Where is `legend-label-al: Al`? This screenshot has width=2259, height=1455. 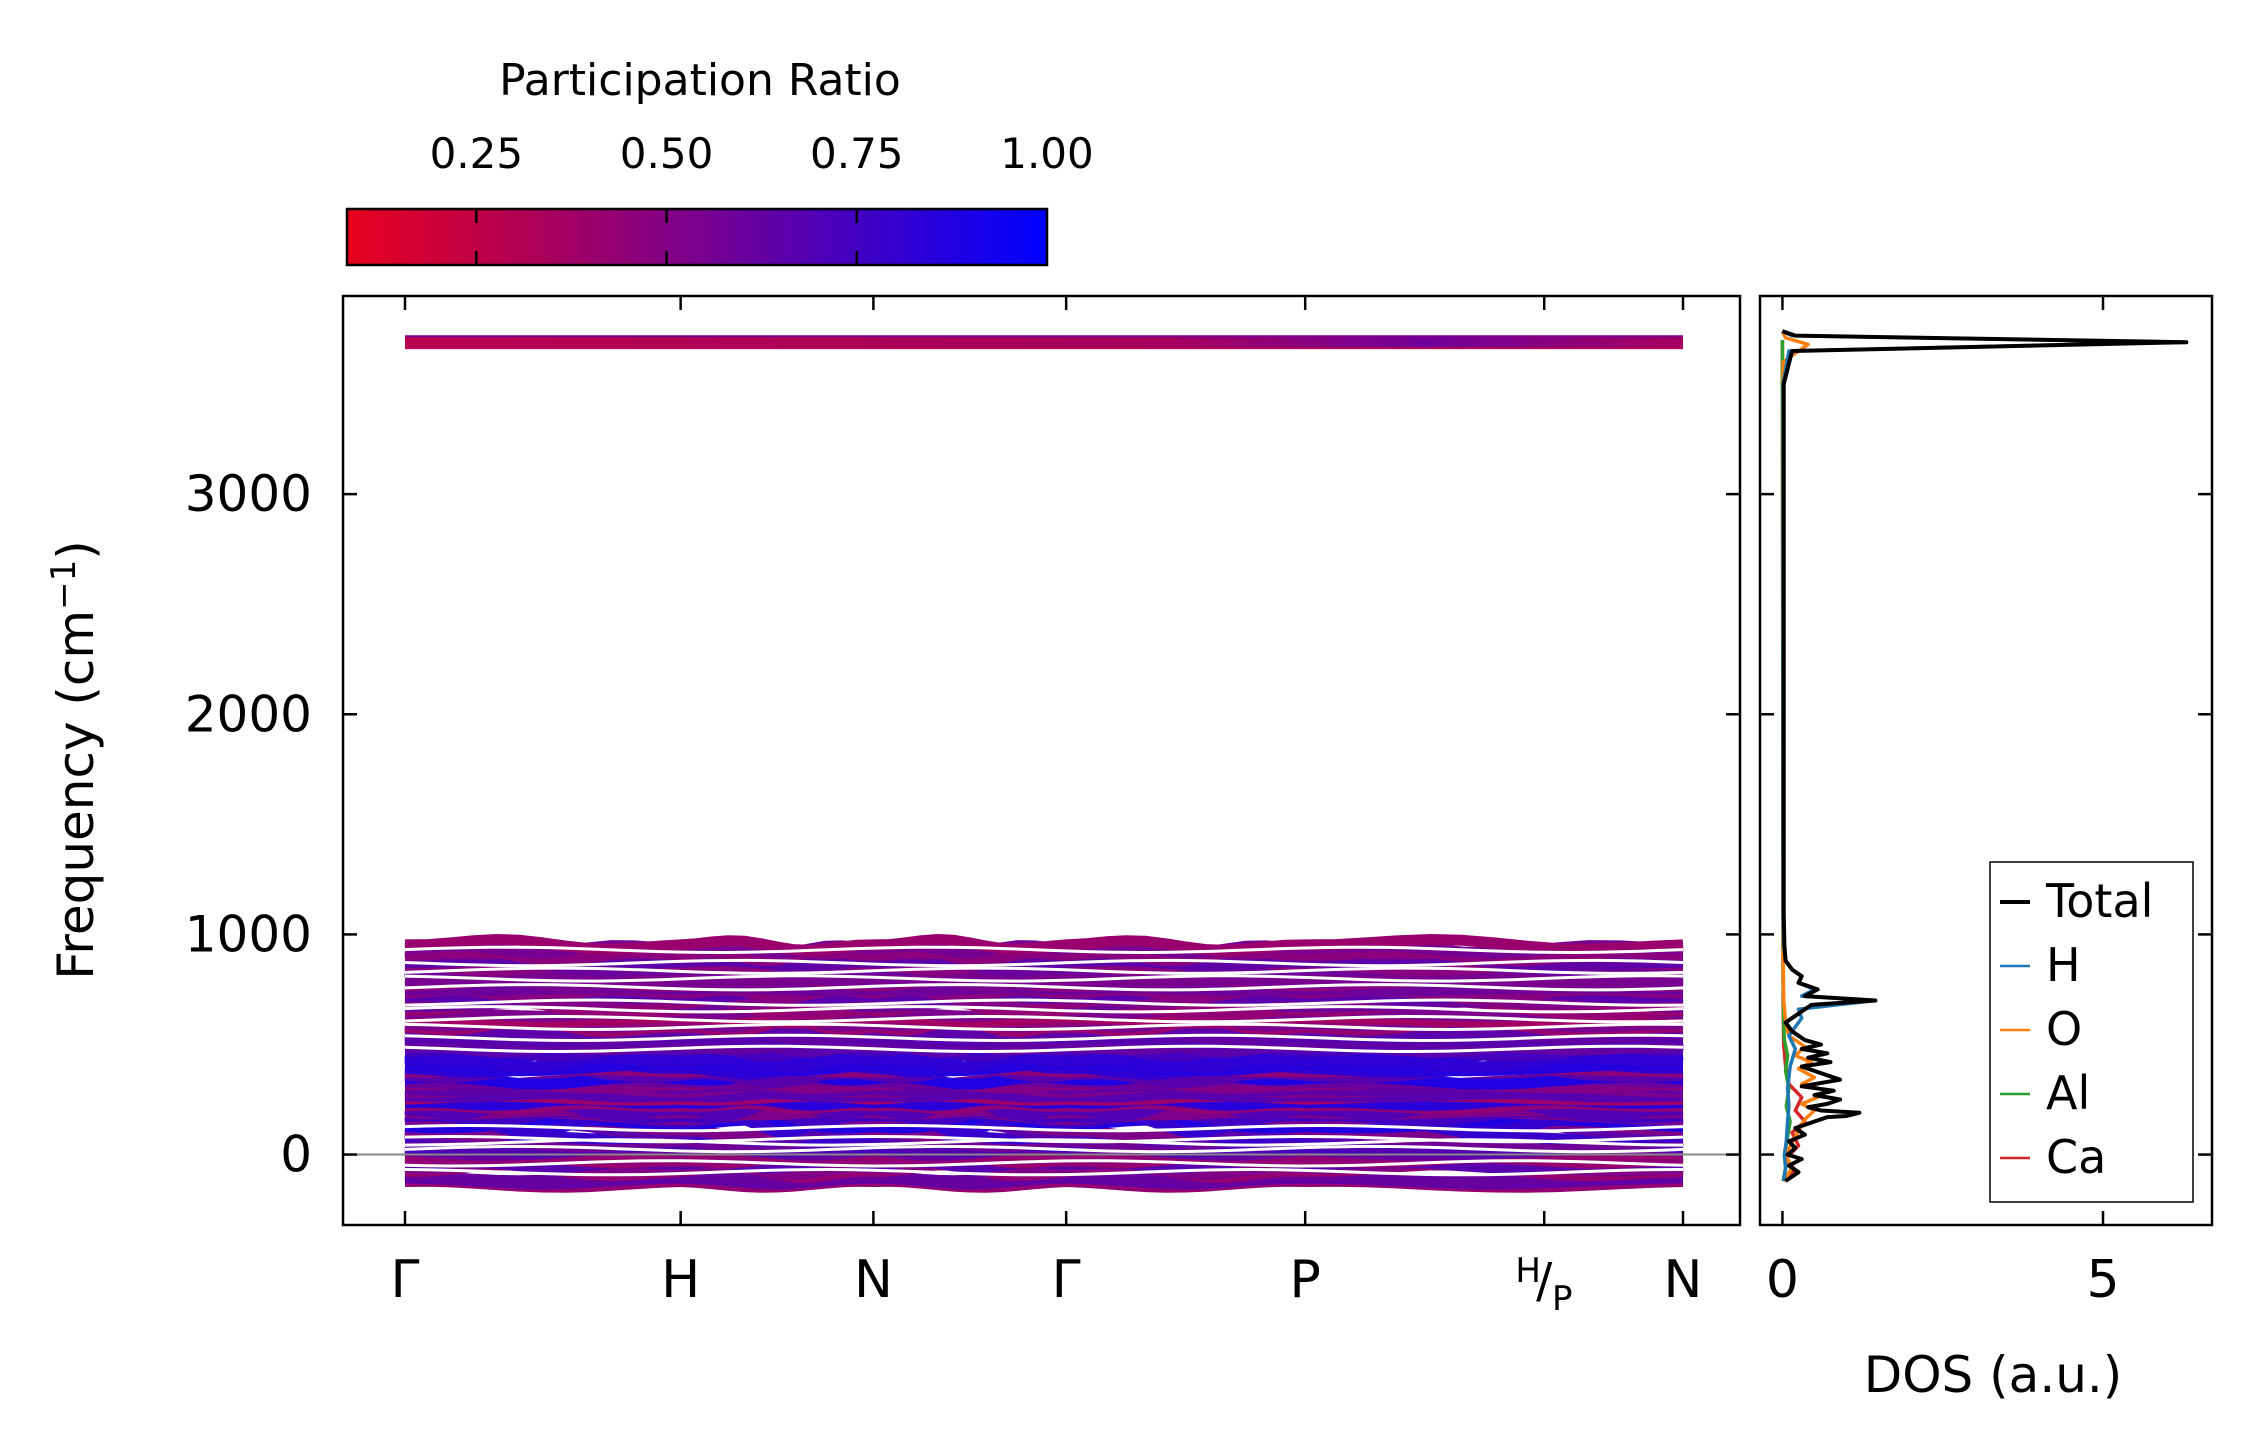 legend-label-al: Al is located at coordinates (2068, 1093).